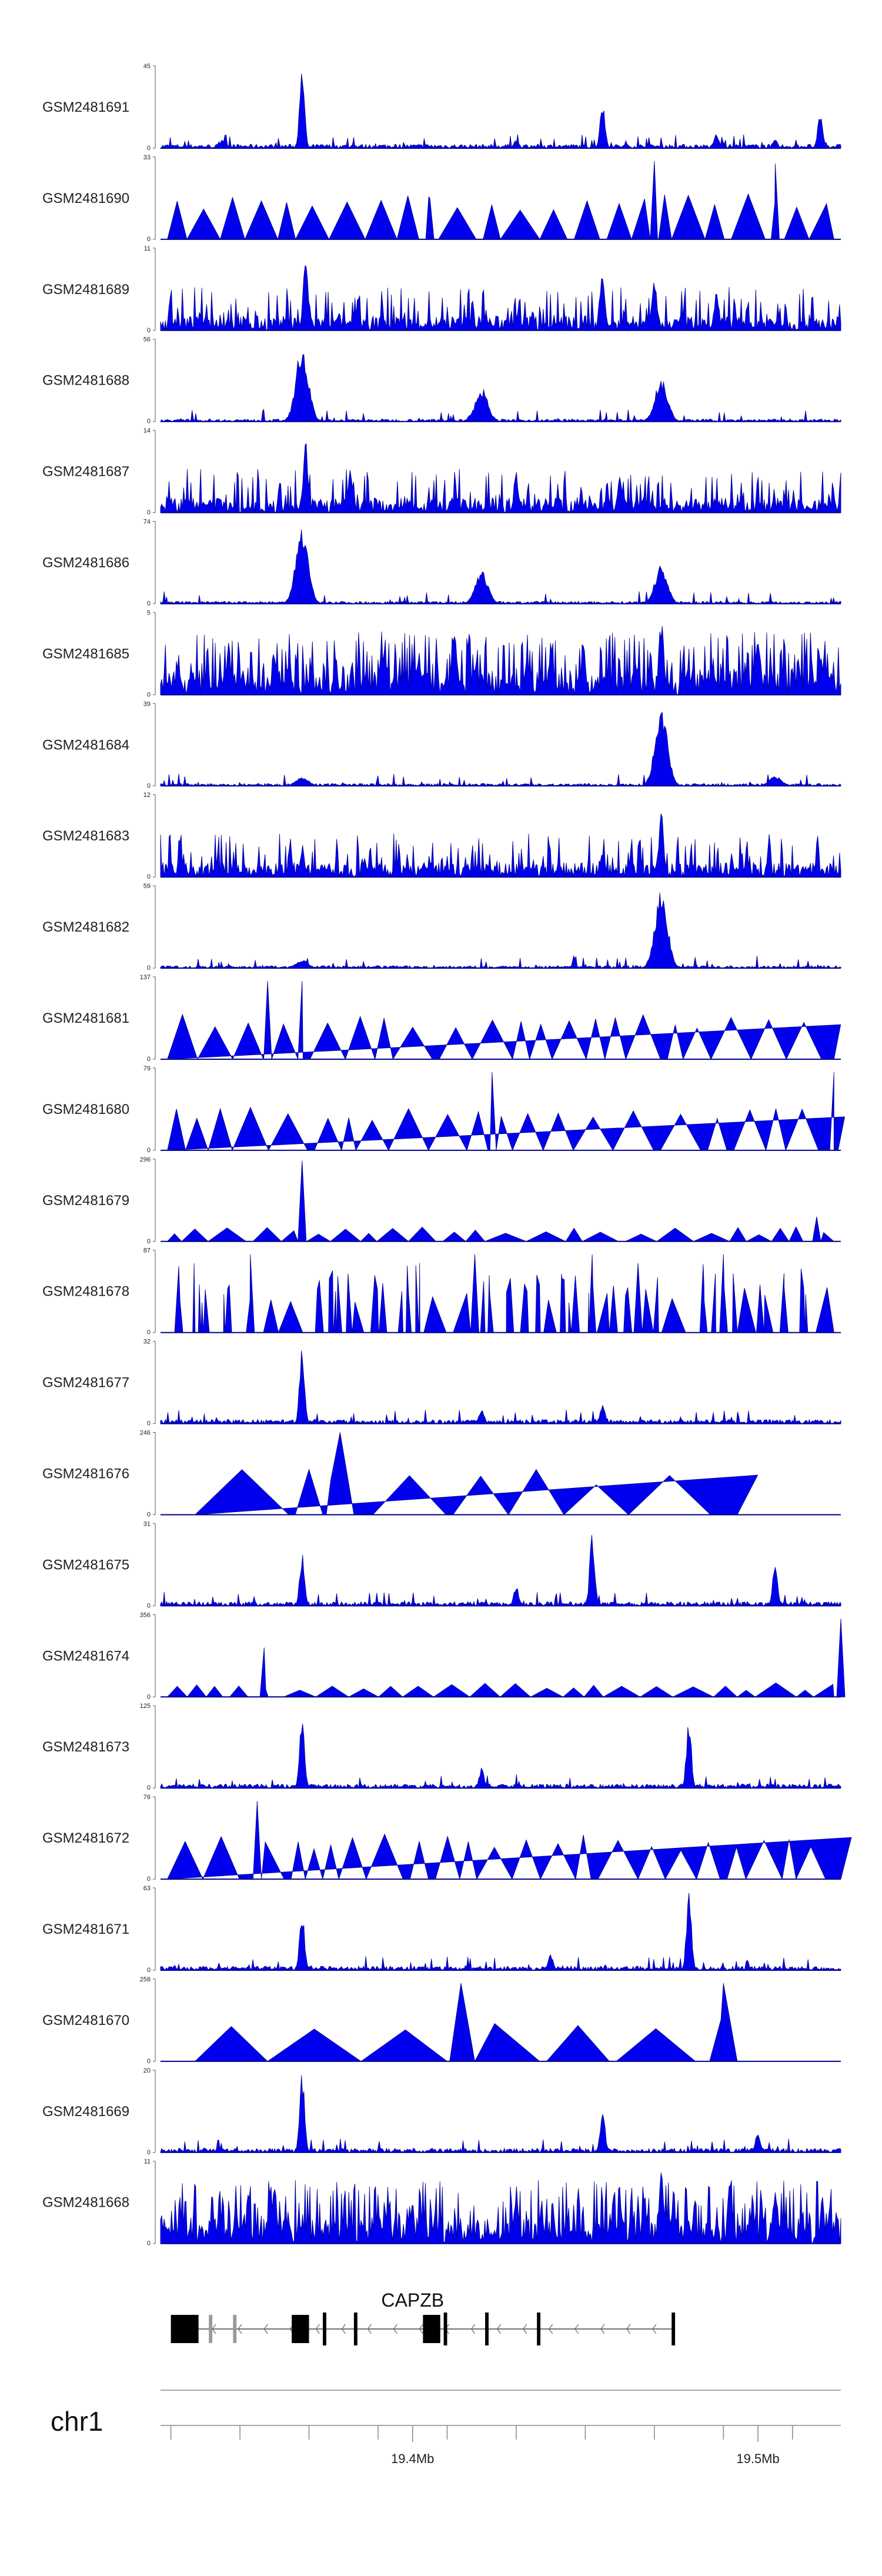  Describe the element at coordinates (147, 1523) in the screenshot. I see `track-ymax-label: 31` at that location.